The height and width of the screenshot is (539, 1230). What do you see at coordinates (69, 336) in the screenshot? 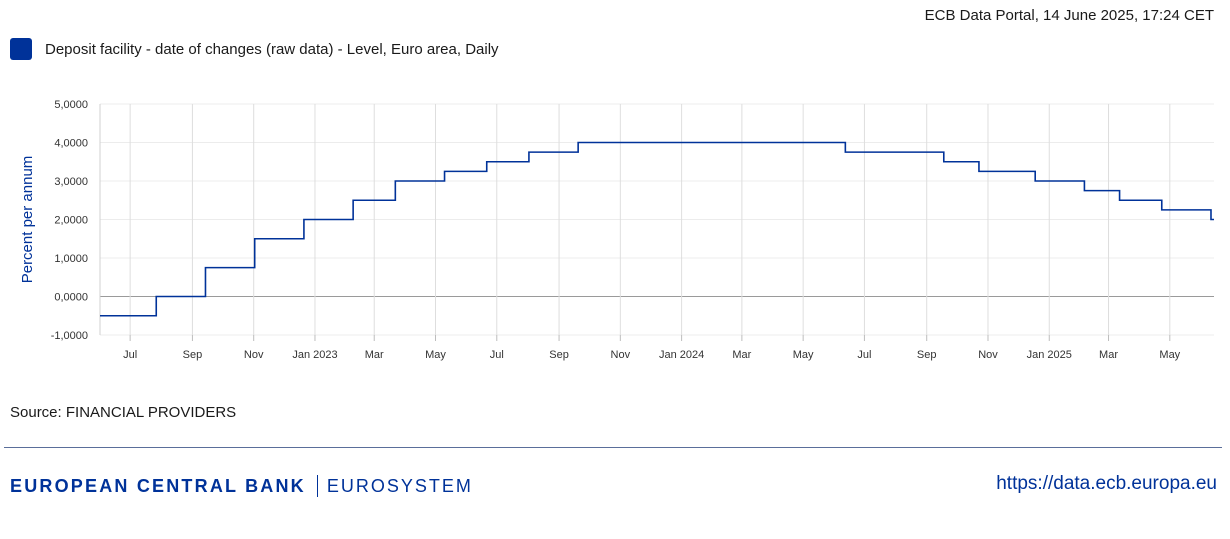
I see `y-tick-label: -1,0000` at bounding box center [69, 336].